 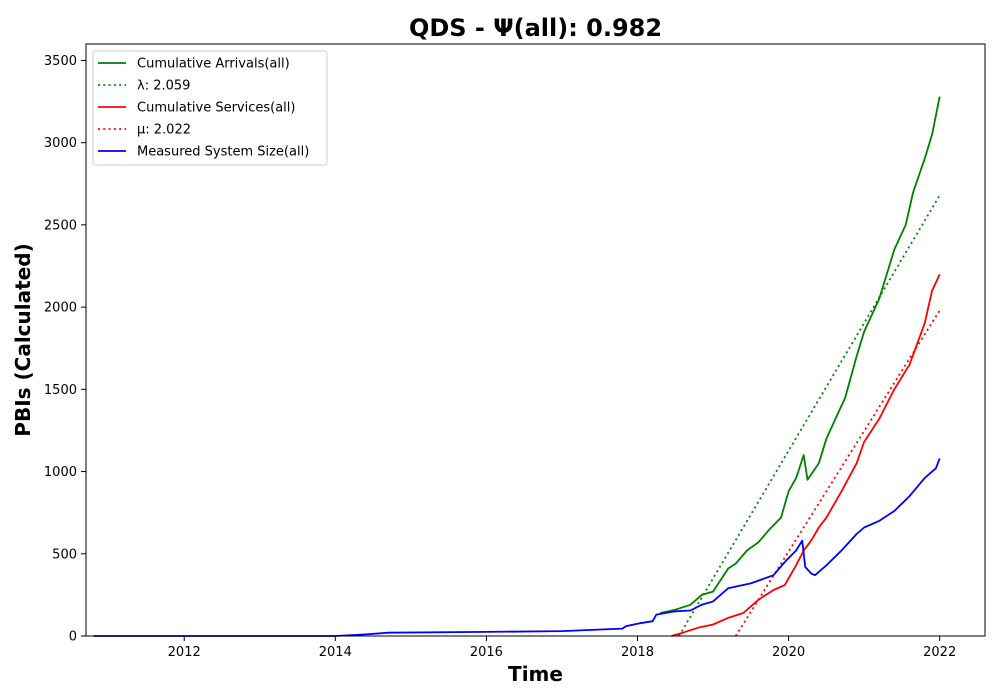 What do you see at coordinates (535, 28) in the screenshot?
I see `chart-title: QDS - Ψ(all): 0.982` at bounding box center [535, 28].